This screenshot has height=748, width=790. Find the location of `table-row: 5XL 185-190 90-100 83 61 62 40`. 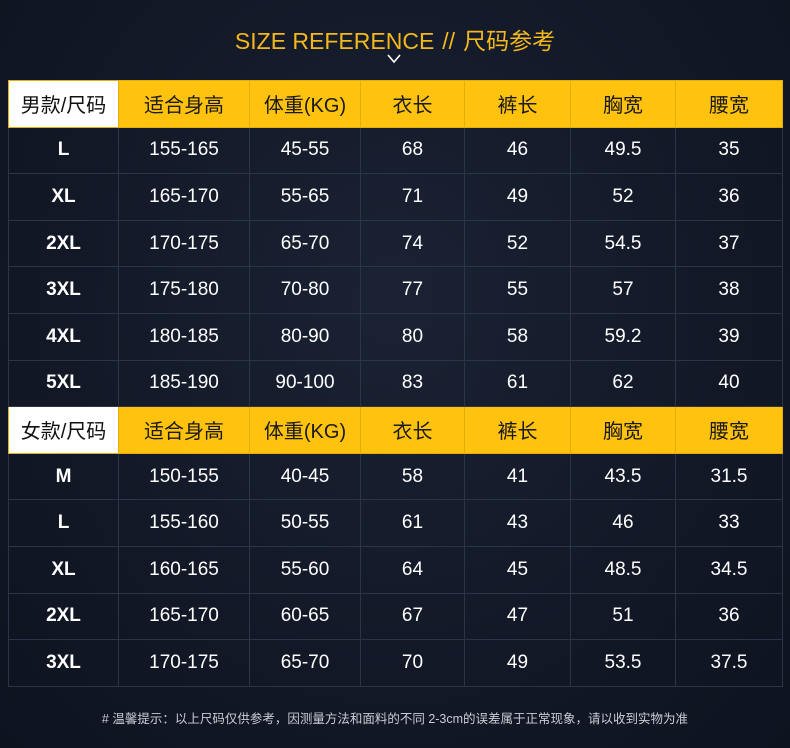

table-row: 5XL 185-190 90-100 83 61 62 40 is located at coordinates (395, 383).